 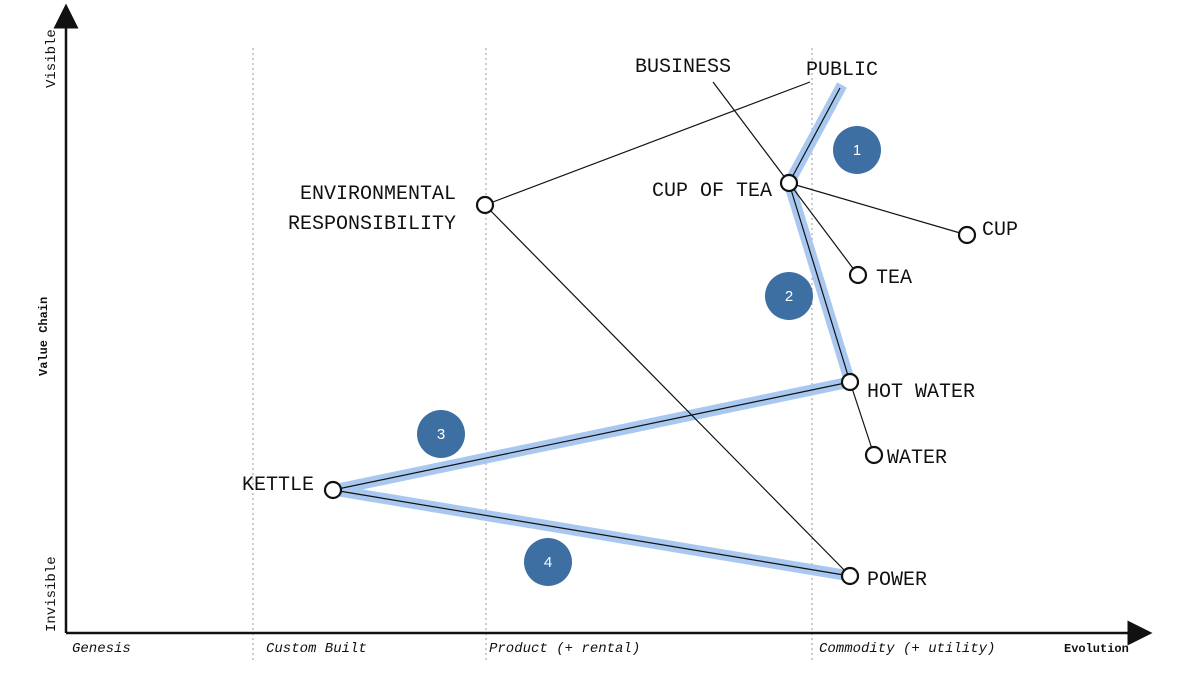 What do you see at coordinates (712, 191) in the screenshot?
I see `label-cup-of-tea: CUP OF TEA` at bounding box center [712, 191].